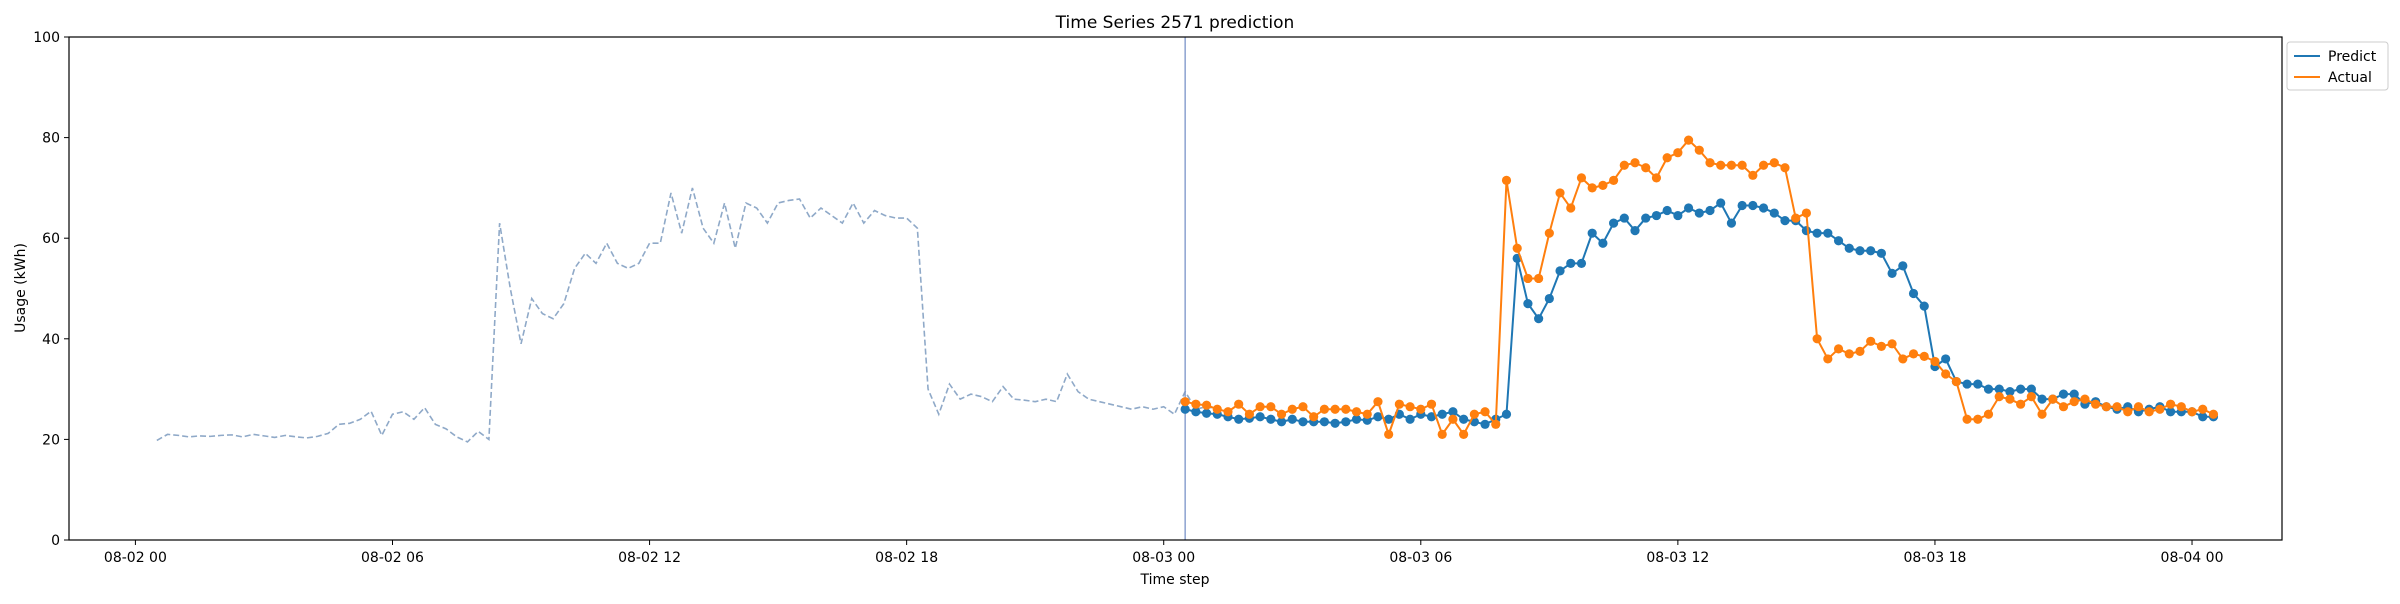  Describe the element at coordinates (46, 38) in the screenshot. I see `y-tick-label: 100` at that location.